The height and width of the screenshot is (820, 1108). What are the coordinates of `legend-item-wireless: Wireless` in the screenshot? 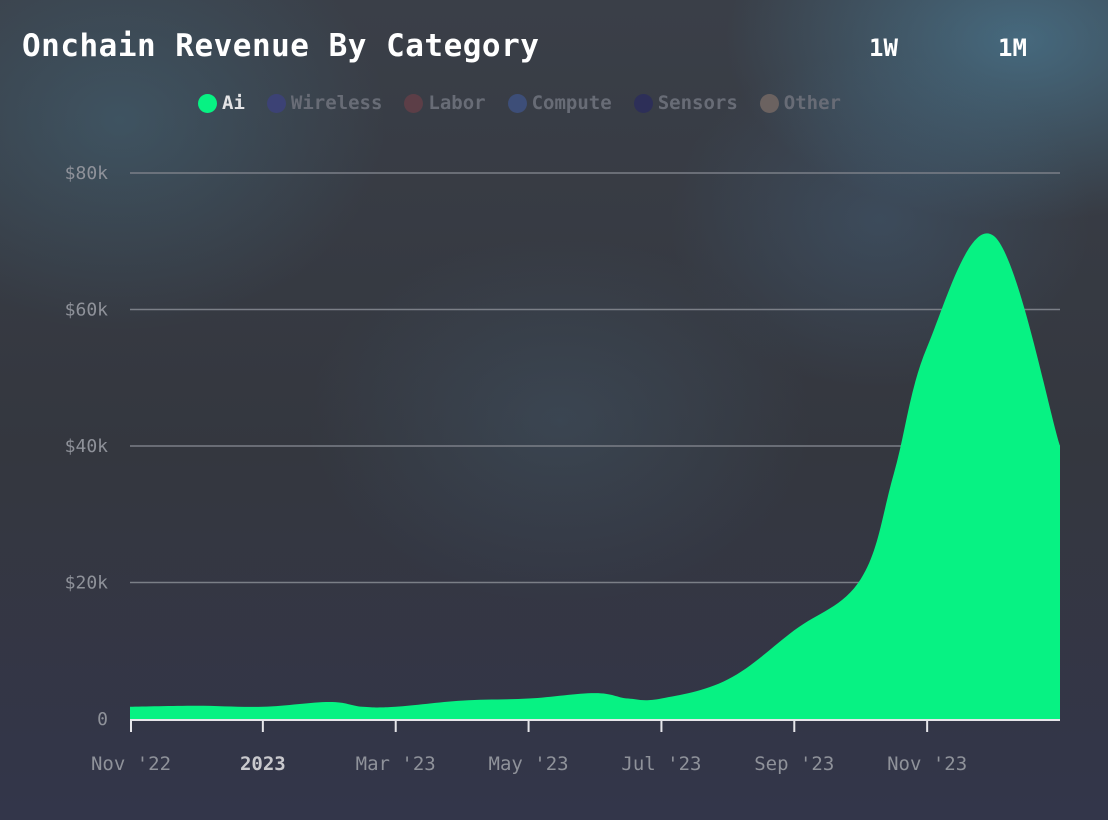 It's located at (324, 103).